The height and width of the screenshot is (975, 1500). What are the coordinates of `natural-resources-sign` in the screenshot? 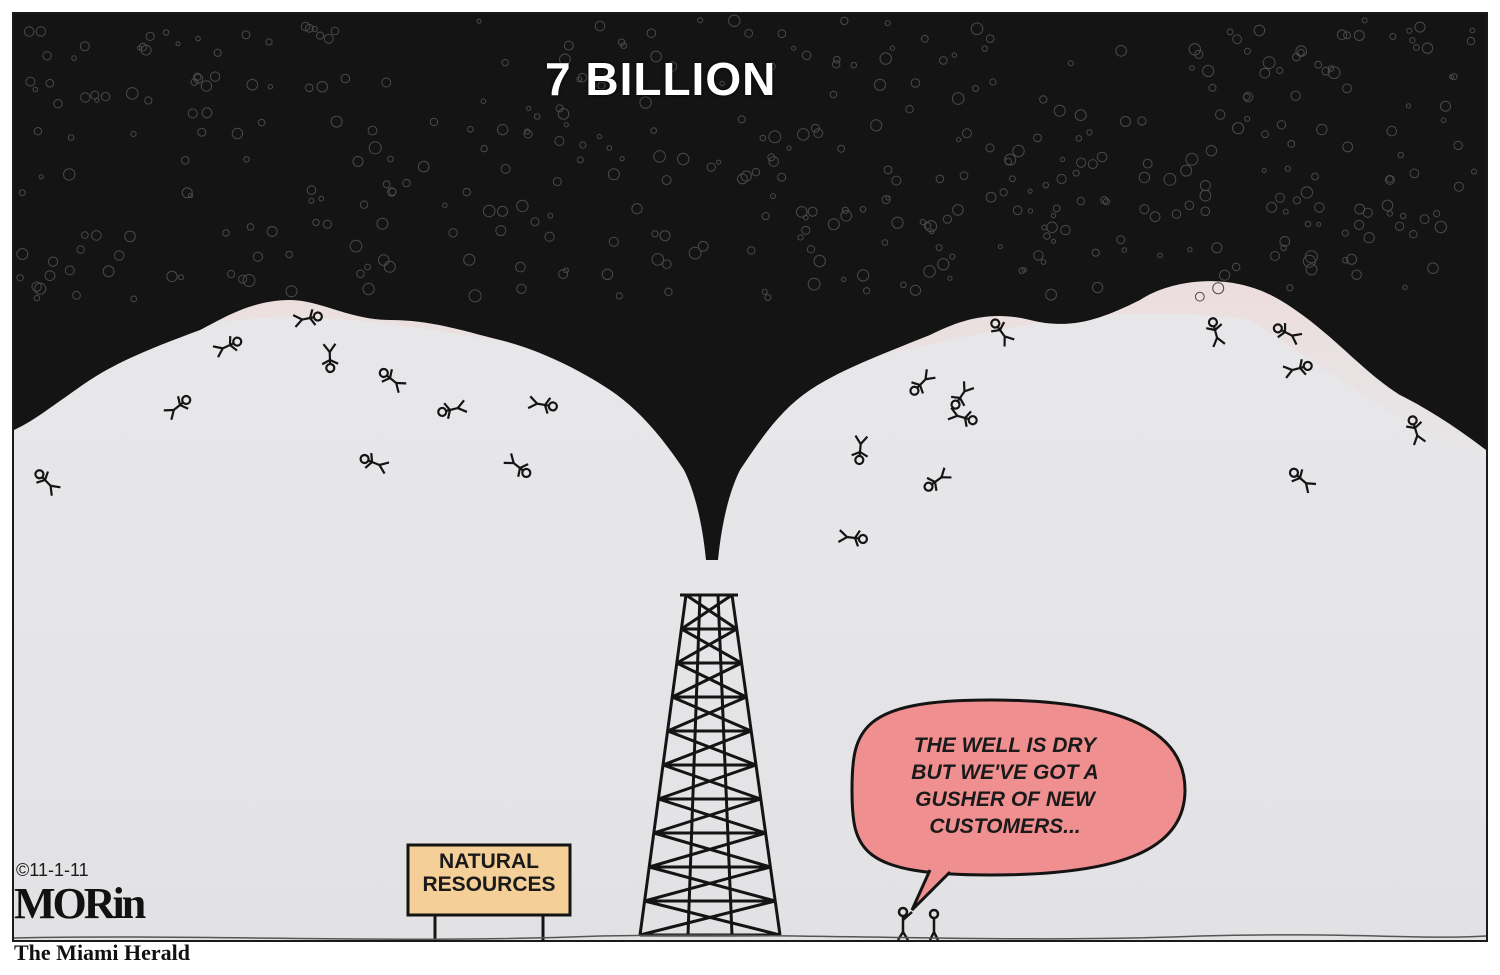 It's located at (489, 892).